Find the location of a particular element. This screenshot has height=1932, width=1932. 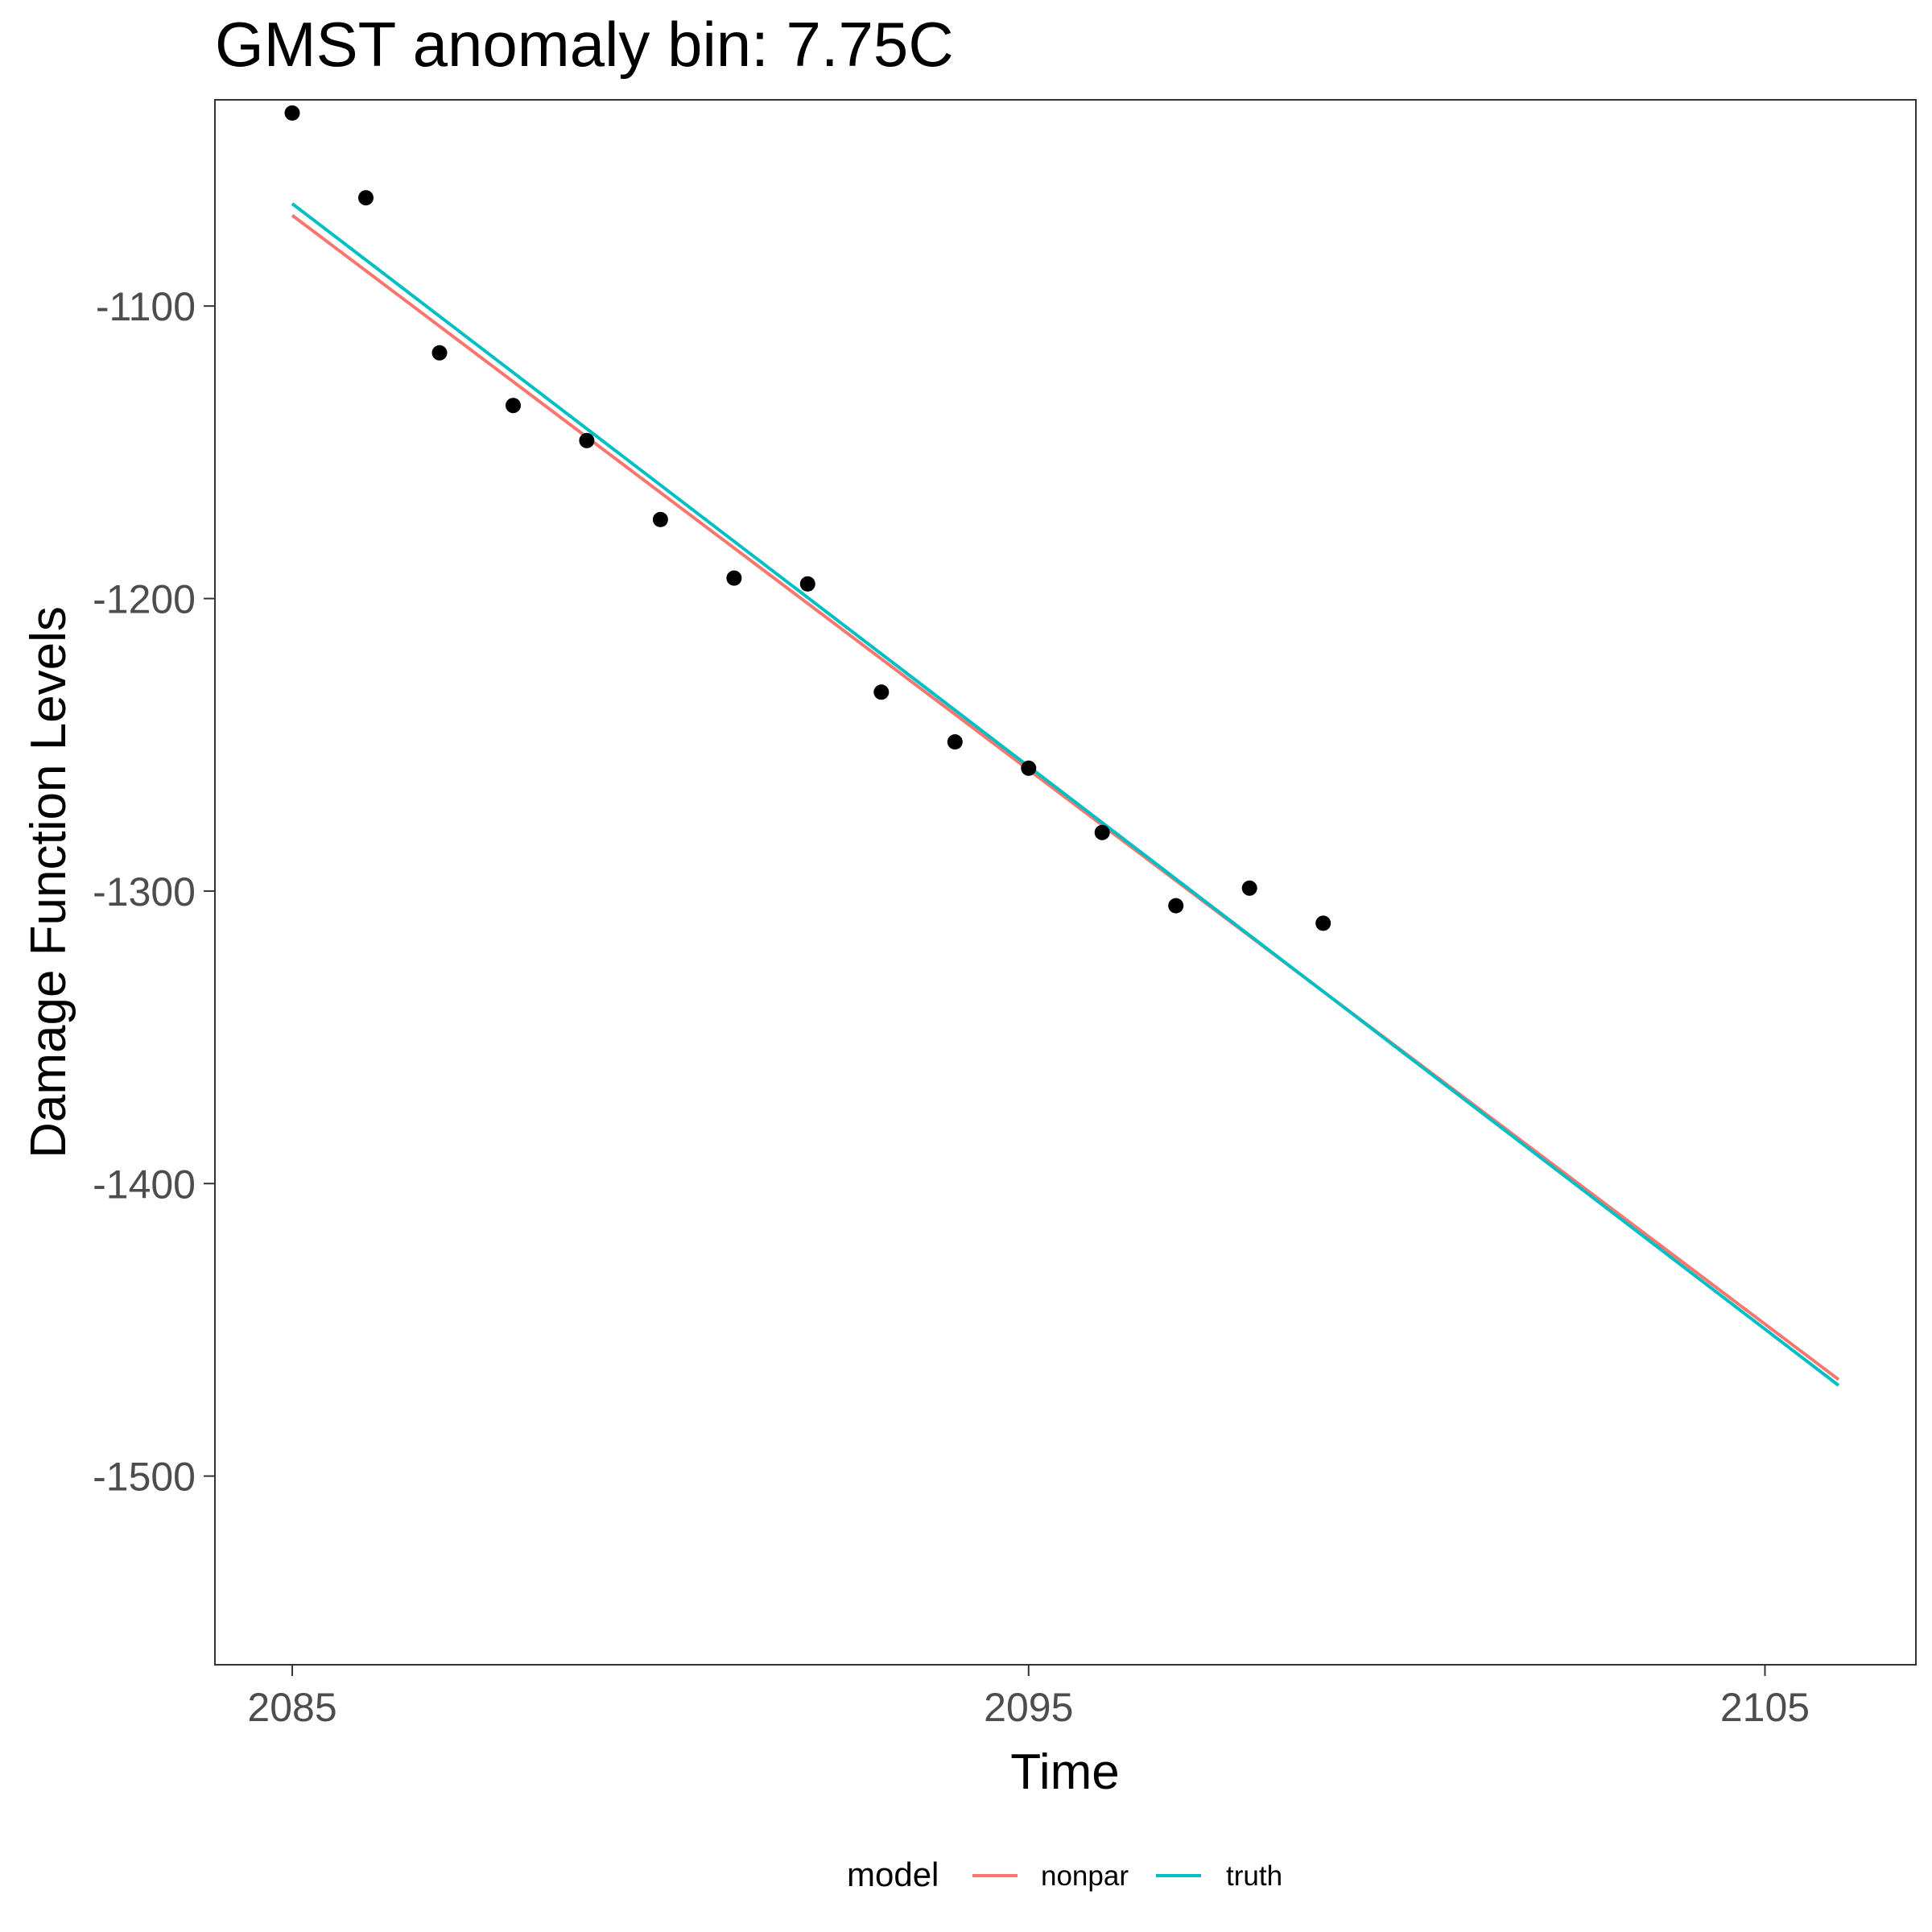

y-tick-label: -1100 is located at coordinates (146, 306).